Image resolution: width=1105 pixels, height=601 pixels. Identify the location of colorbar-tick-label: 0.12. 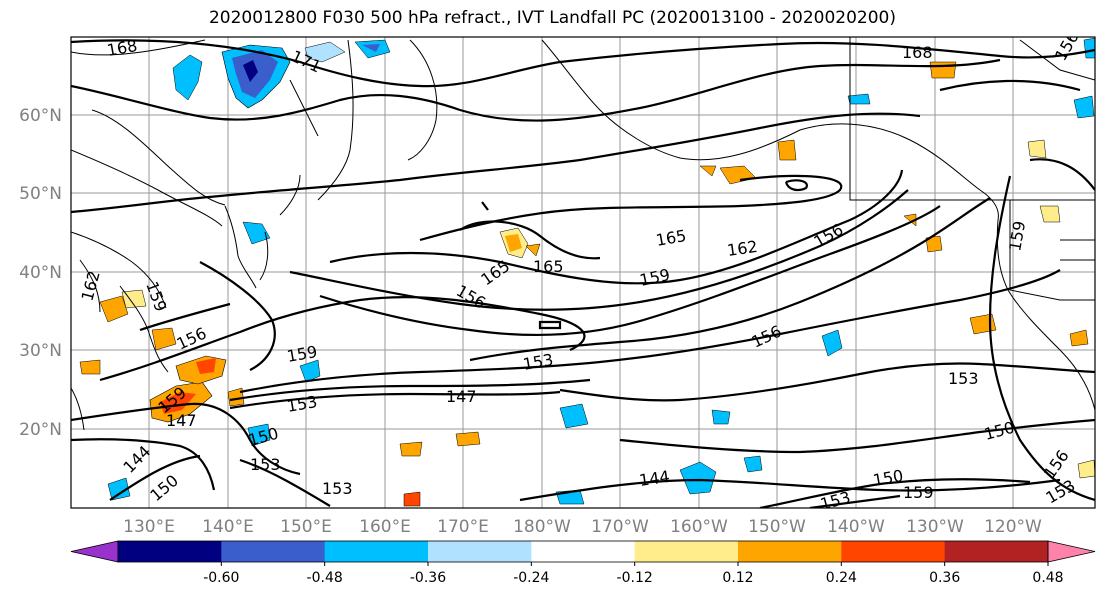
(737, 578).